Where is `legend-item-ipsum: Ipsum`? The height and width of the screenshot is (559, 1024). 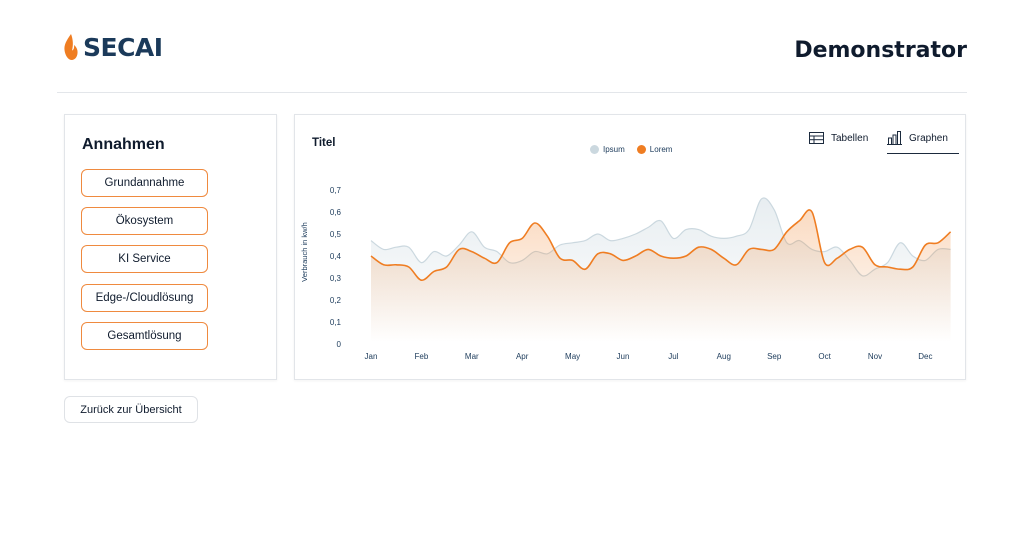 legend-item-ipsum: Ipsum is located at coordinates (607, 149).